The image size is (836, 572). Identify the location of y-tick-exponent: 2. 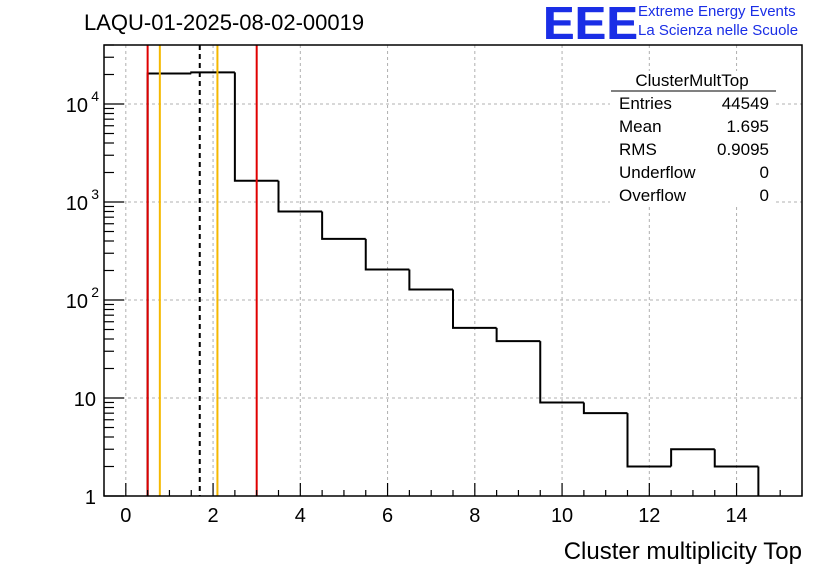
(95, 292).